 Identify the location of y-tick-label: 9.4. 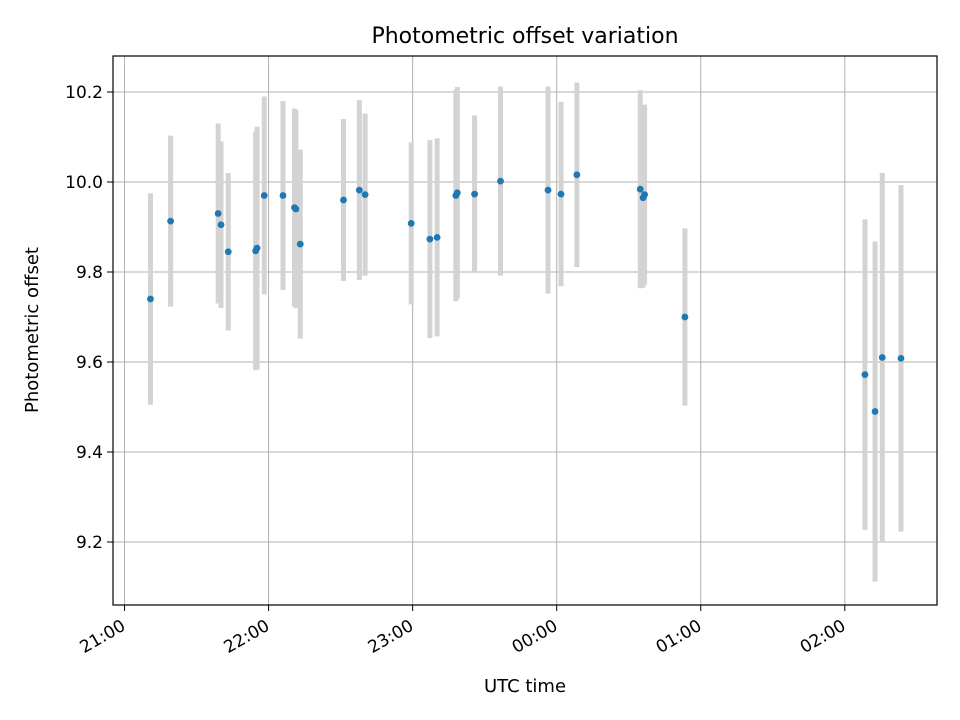
(89, 453).